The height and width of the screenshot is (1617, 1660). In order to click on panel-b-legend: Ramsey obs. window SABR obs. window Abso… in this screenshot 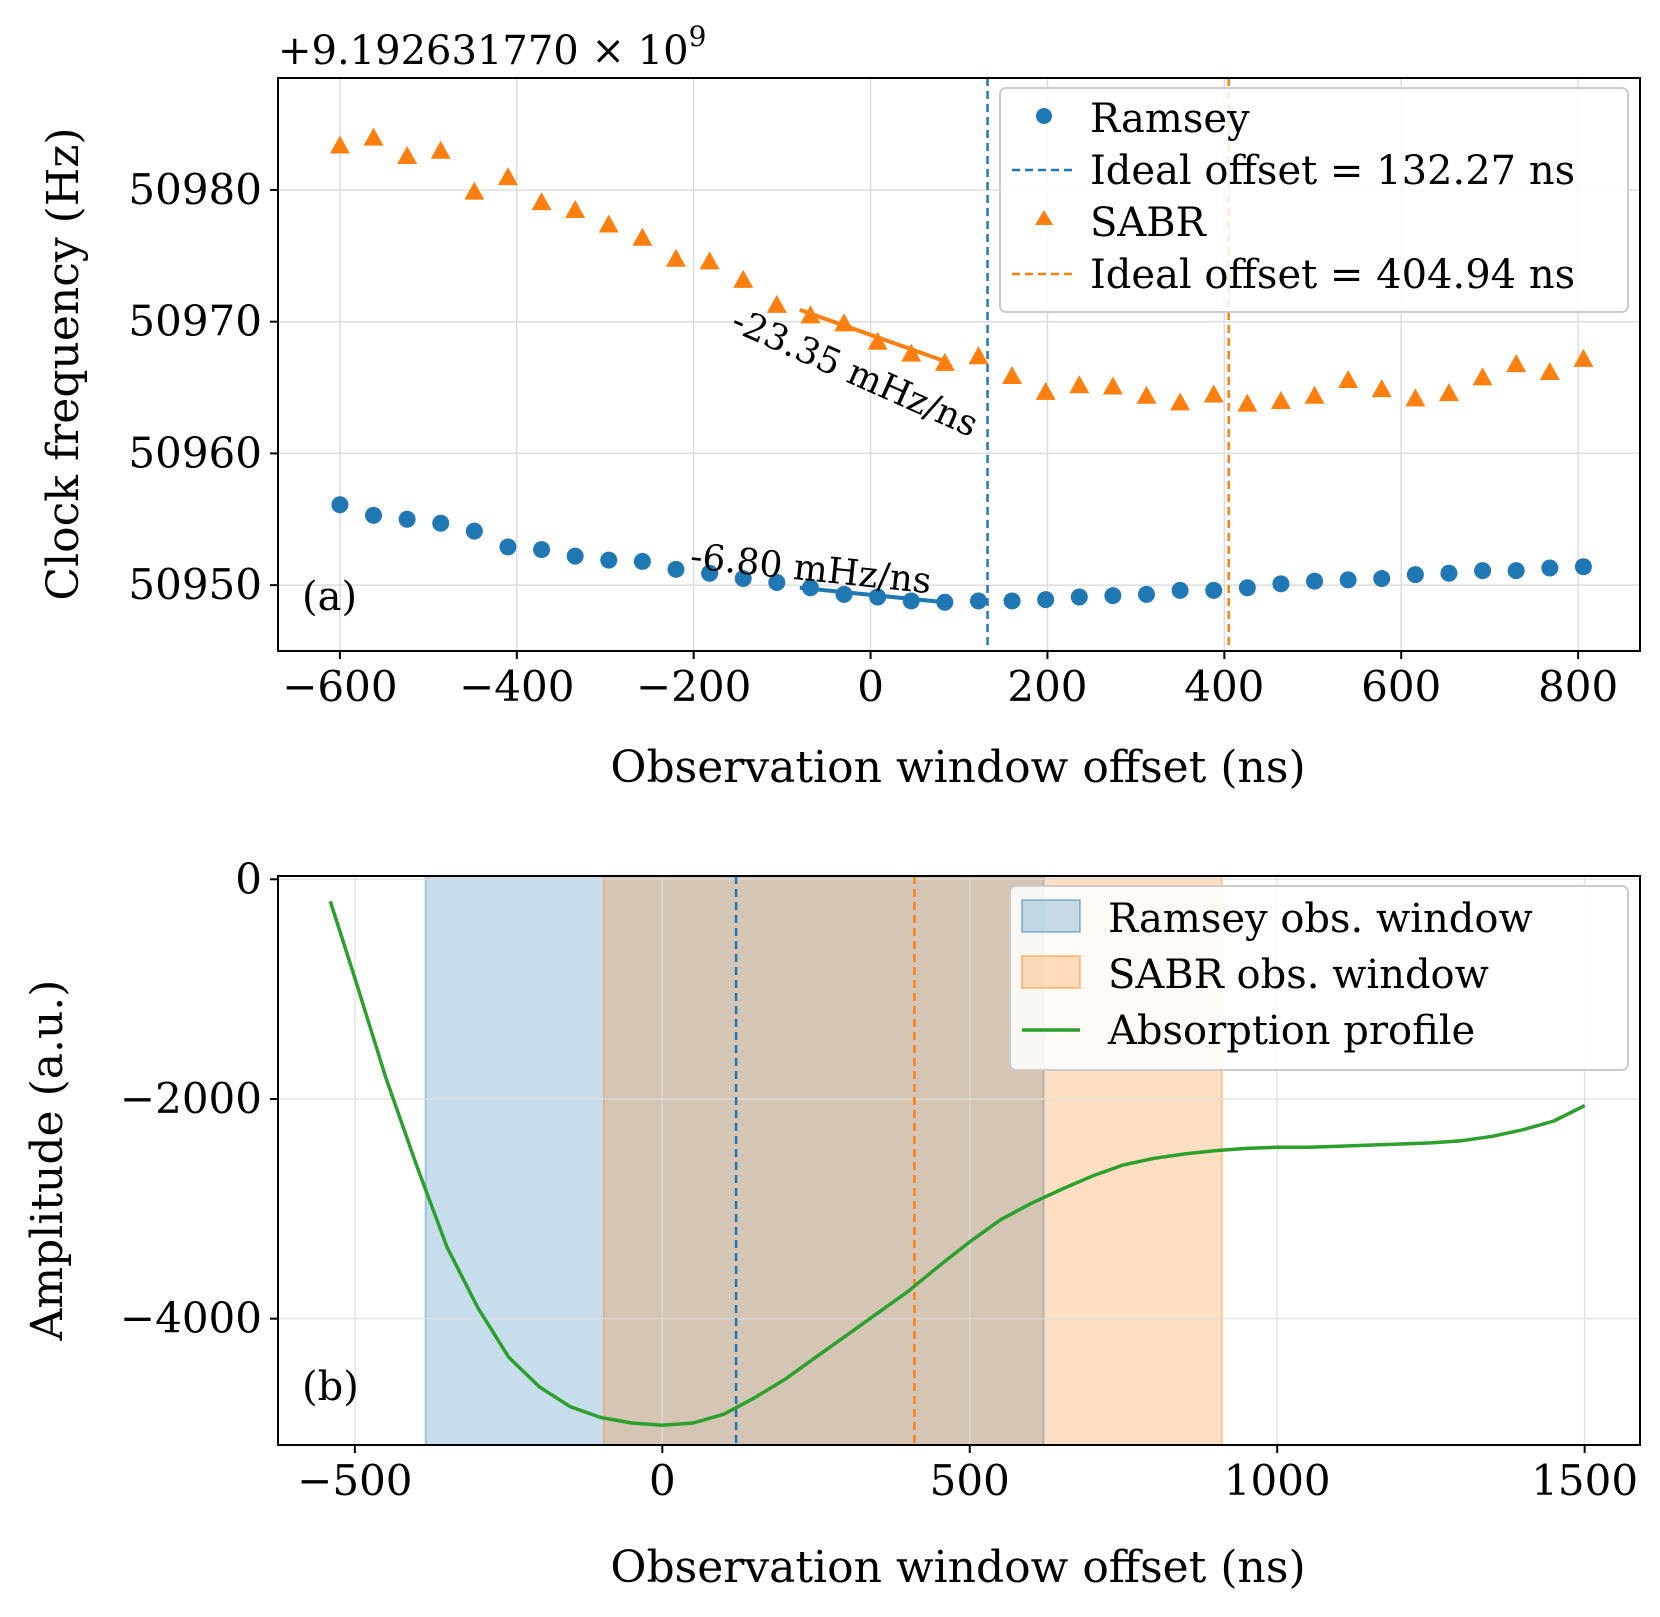, I will do `click(1319, 978)`.